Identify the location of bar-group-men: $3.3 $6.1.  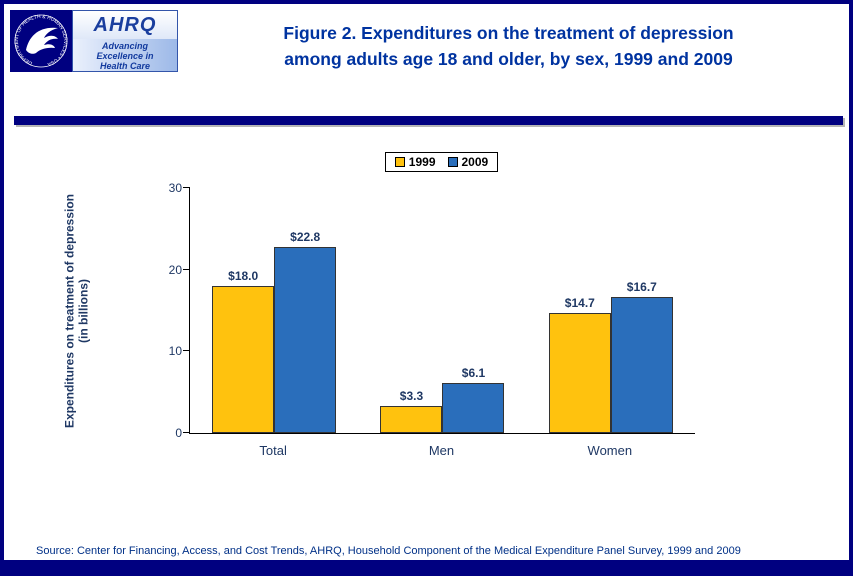
(442, 399).